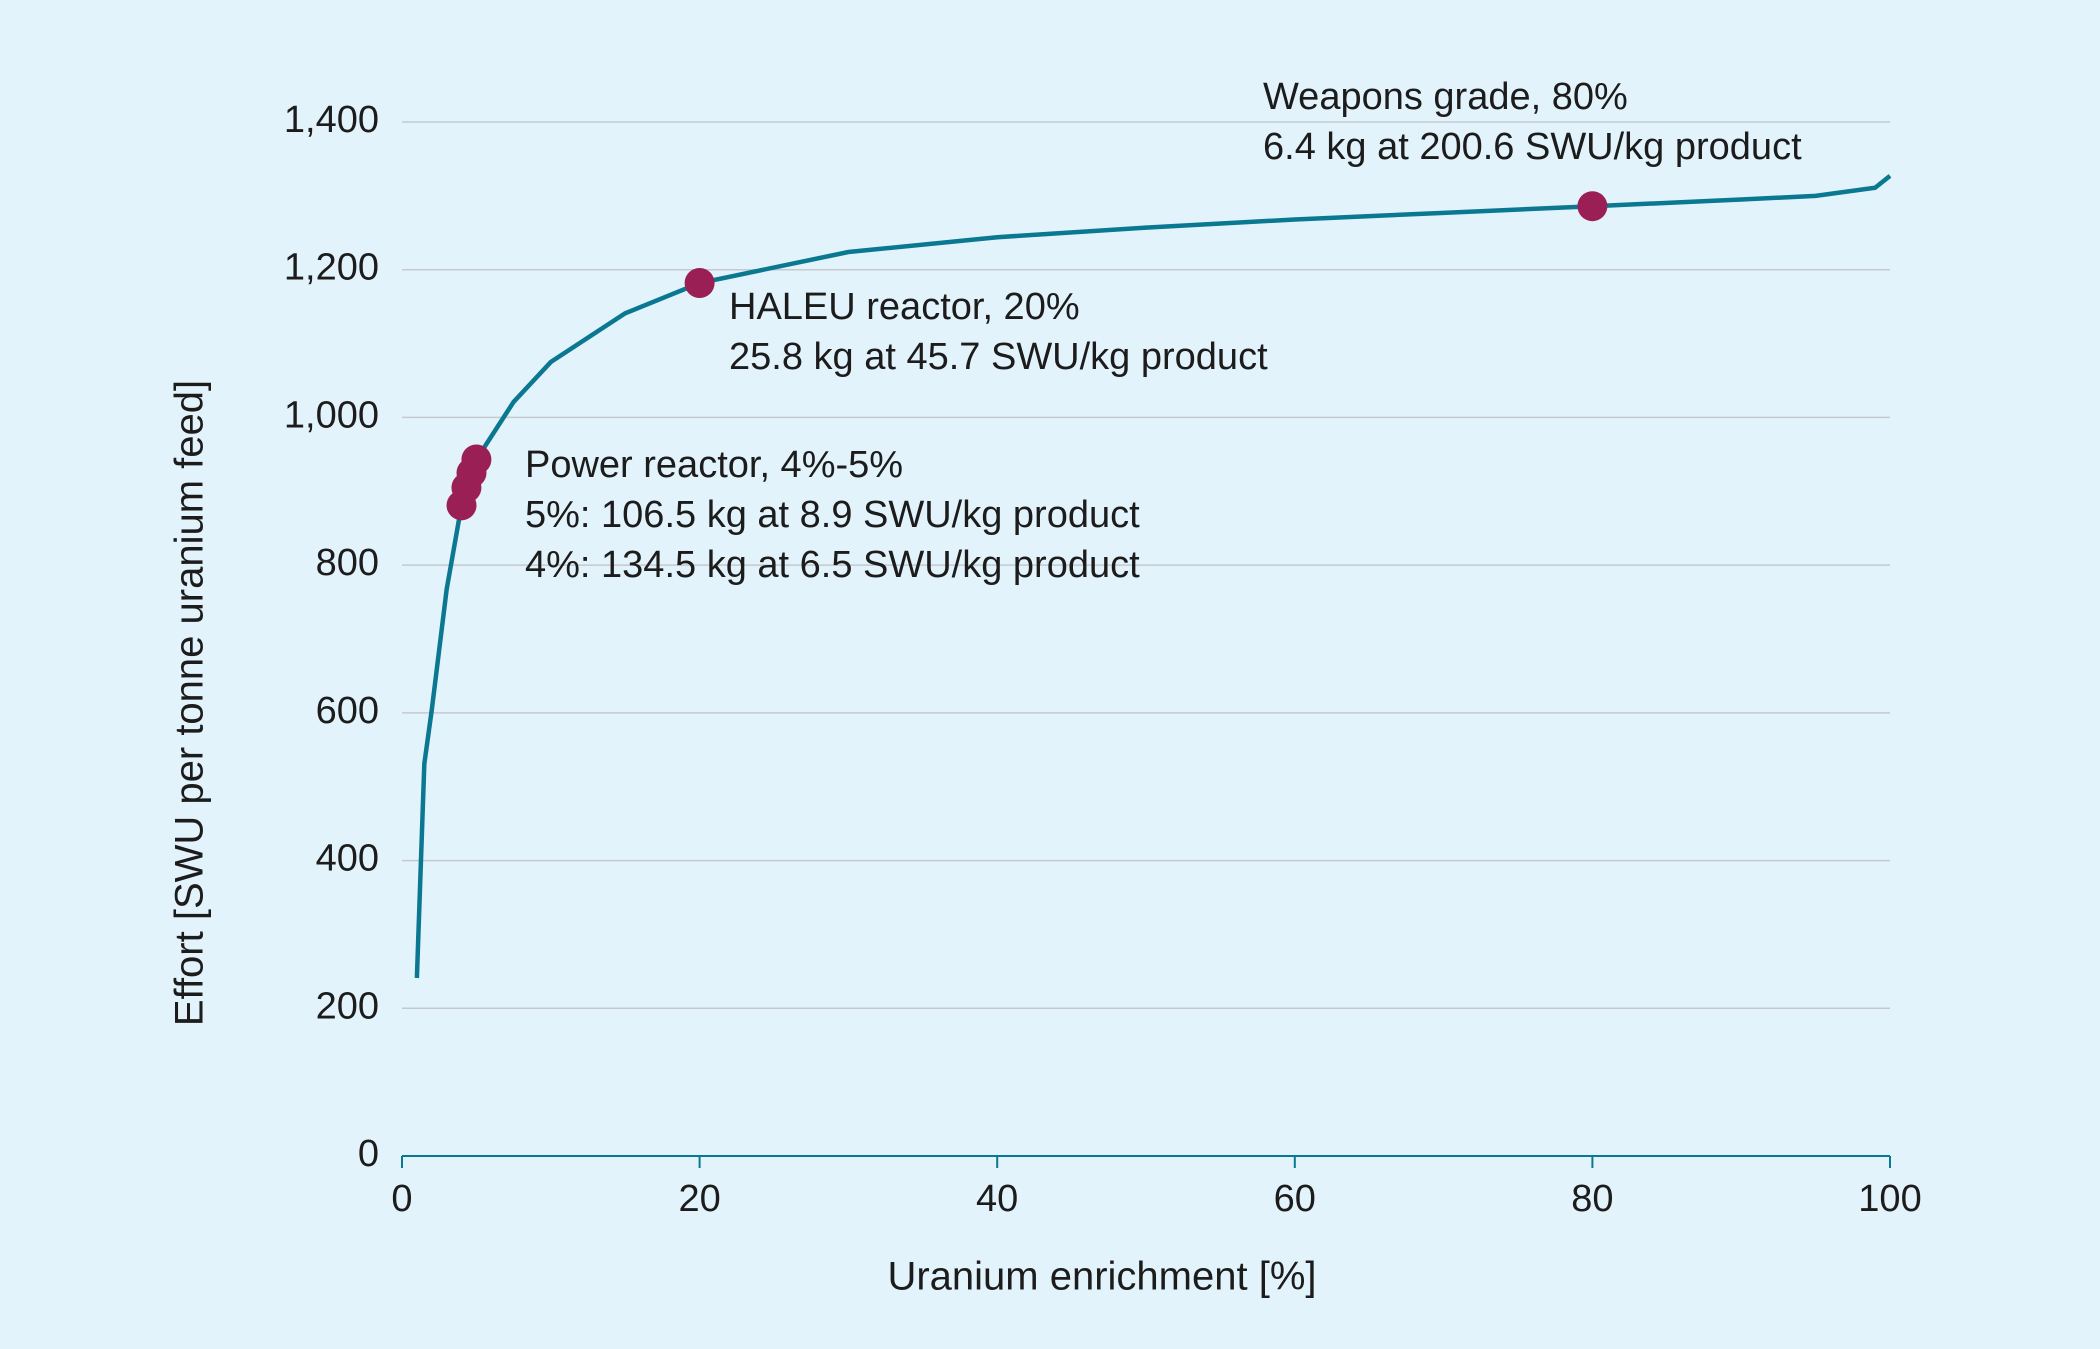 The image size is (2100, 1349). What do you see at coordinates (832, 515) in the screenshot?
I see `annotation: 5%: 106.5 kg at 8.9 SWU/kg product` at bounding box center [832, 515].